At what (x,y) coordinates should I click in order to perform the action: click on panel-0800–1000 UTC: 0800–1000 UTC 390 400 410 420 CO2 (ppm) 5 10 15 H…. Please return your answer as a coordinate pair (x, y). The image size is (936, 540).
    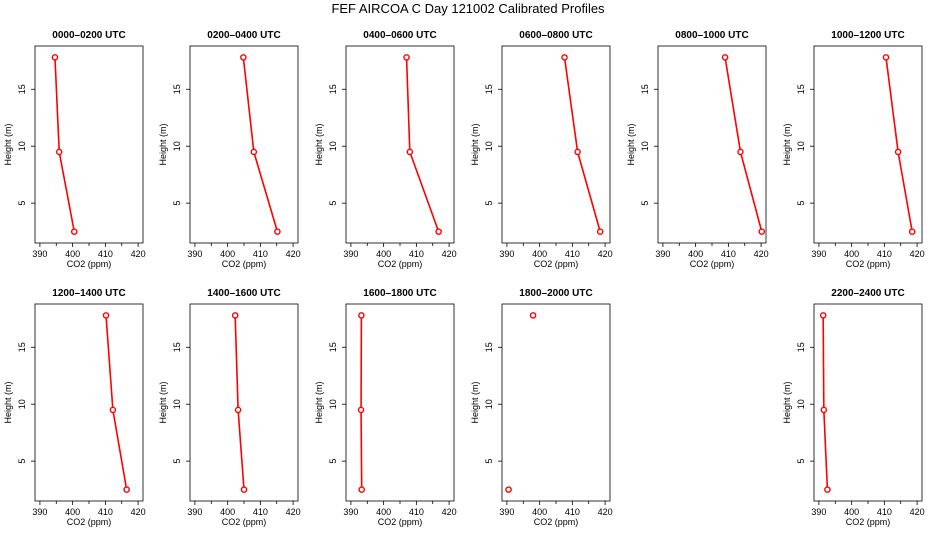
    Looking at the image, I should click on (697, 149).